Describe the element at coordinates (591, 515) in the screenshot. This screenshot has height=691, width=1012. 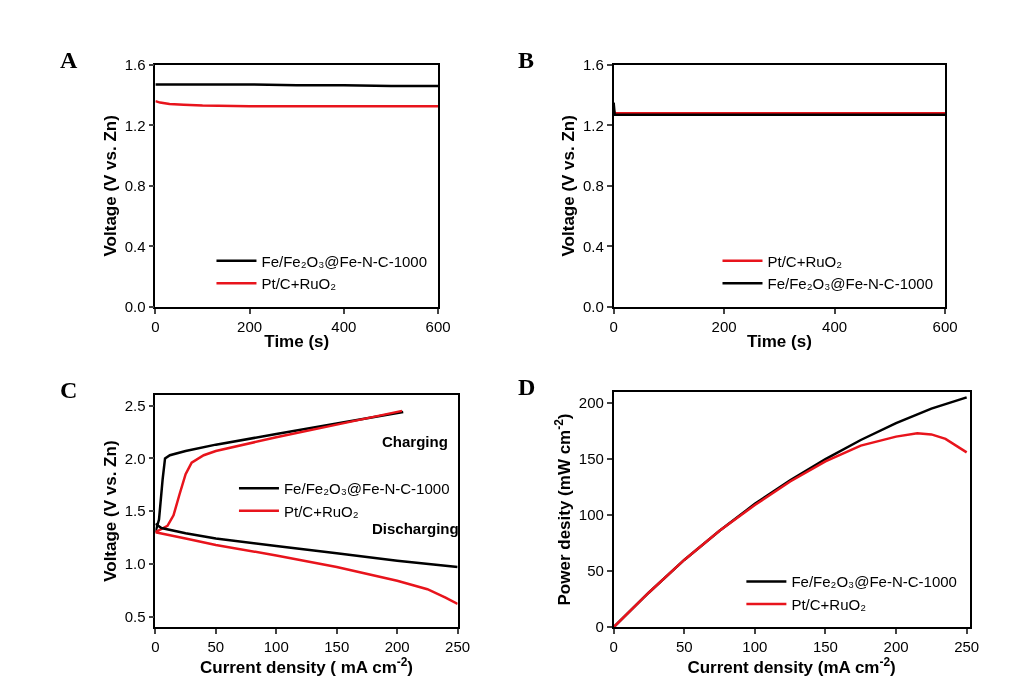
I see `y-tick-label: 100` at that location.